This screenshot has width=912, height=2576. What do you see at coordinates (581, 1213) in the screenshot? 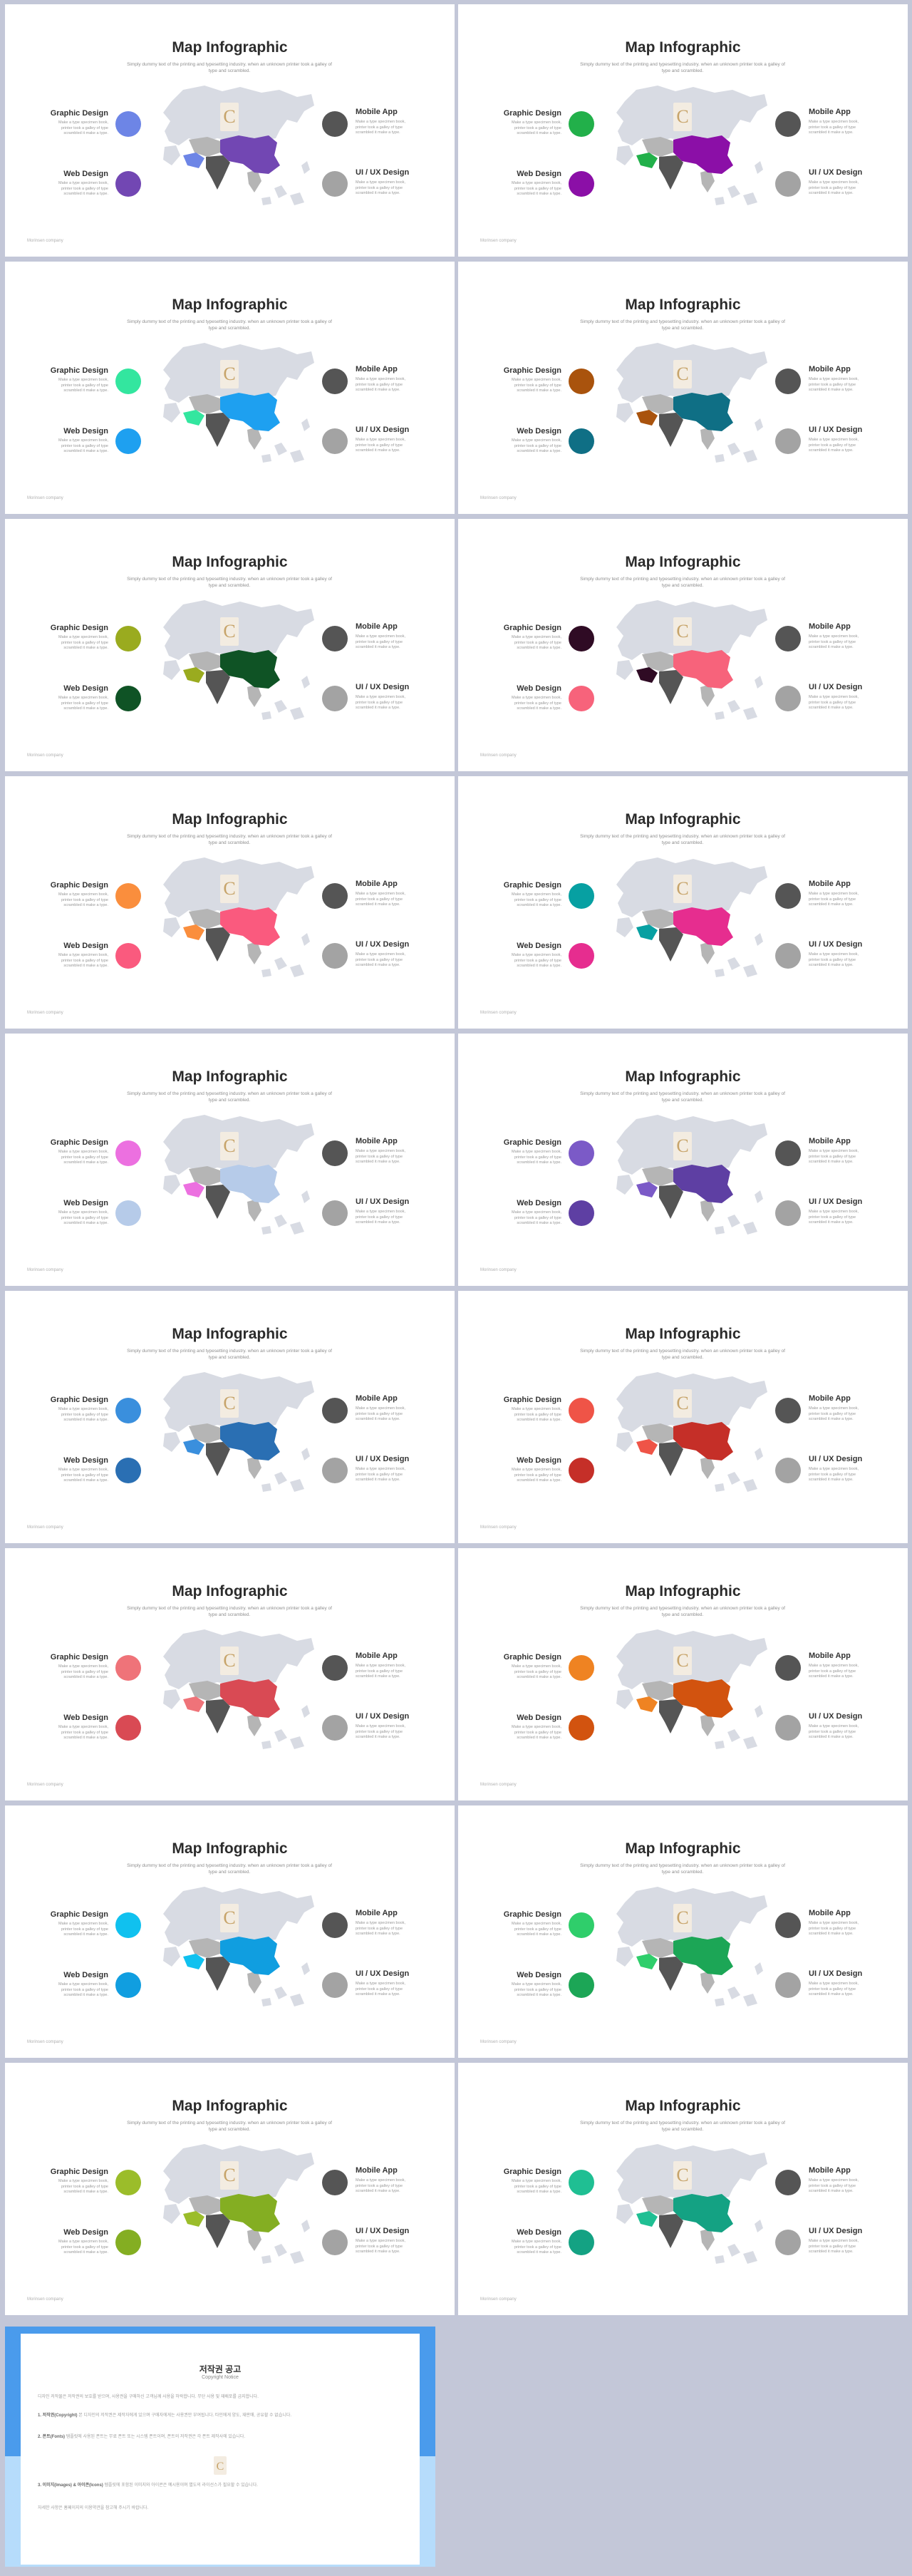
I see `web-design-circle` at bounding box center [581, 1213].